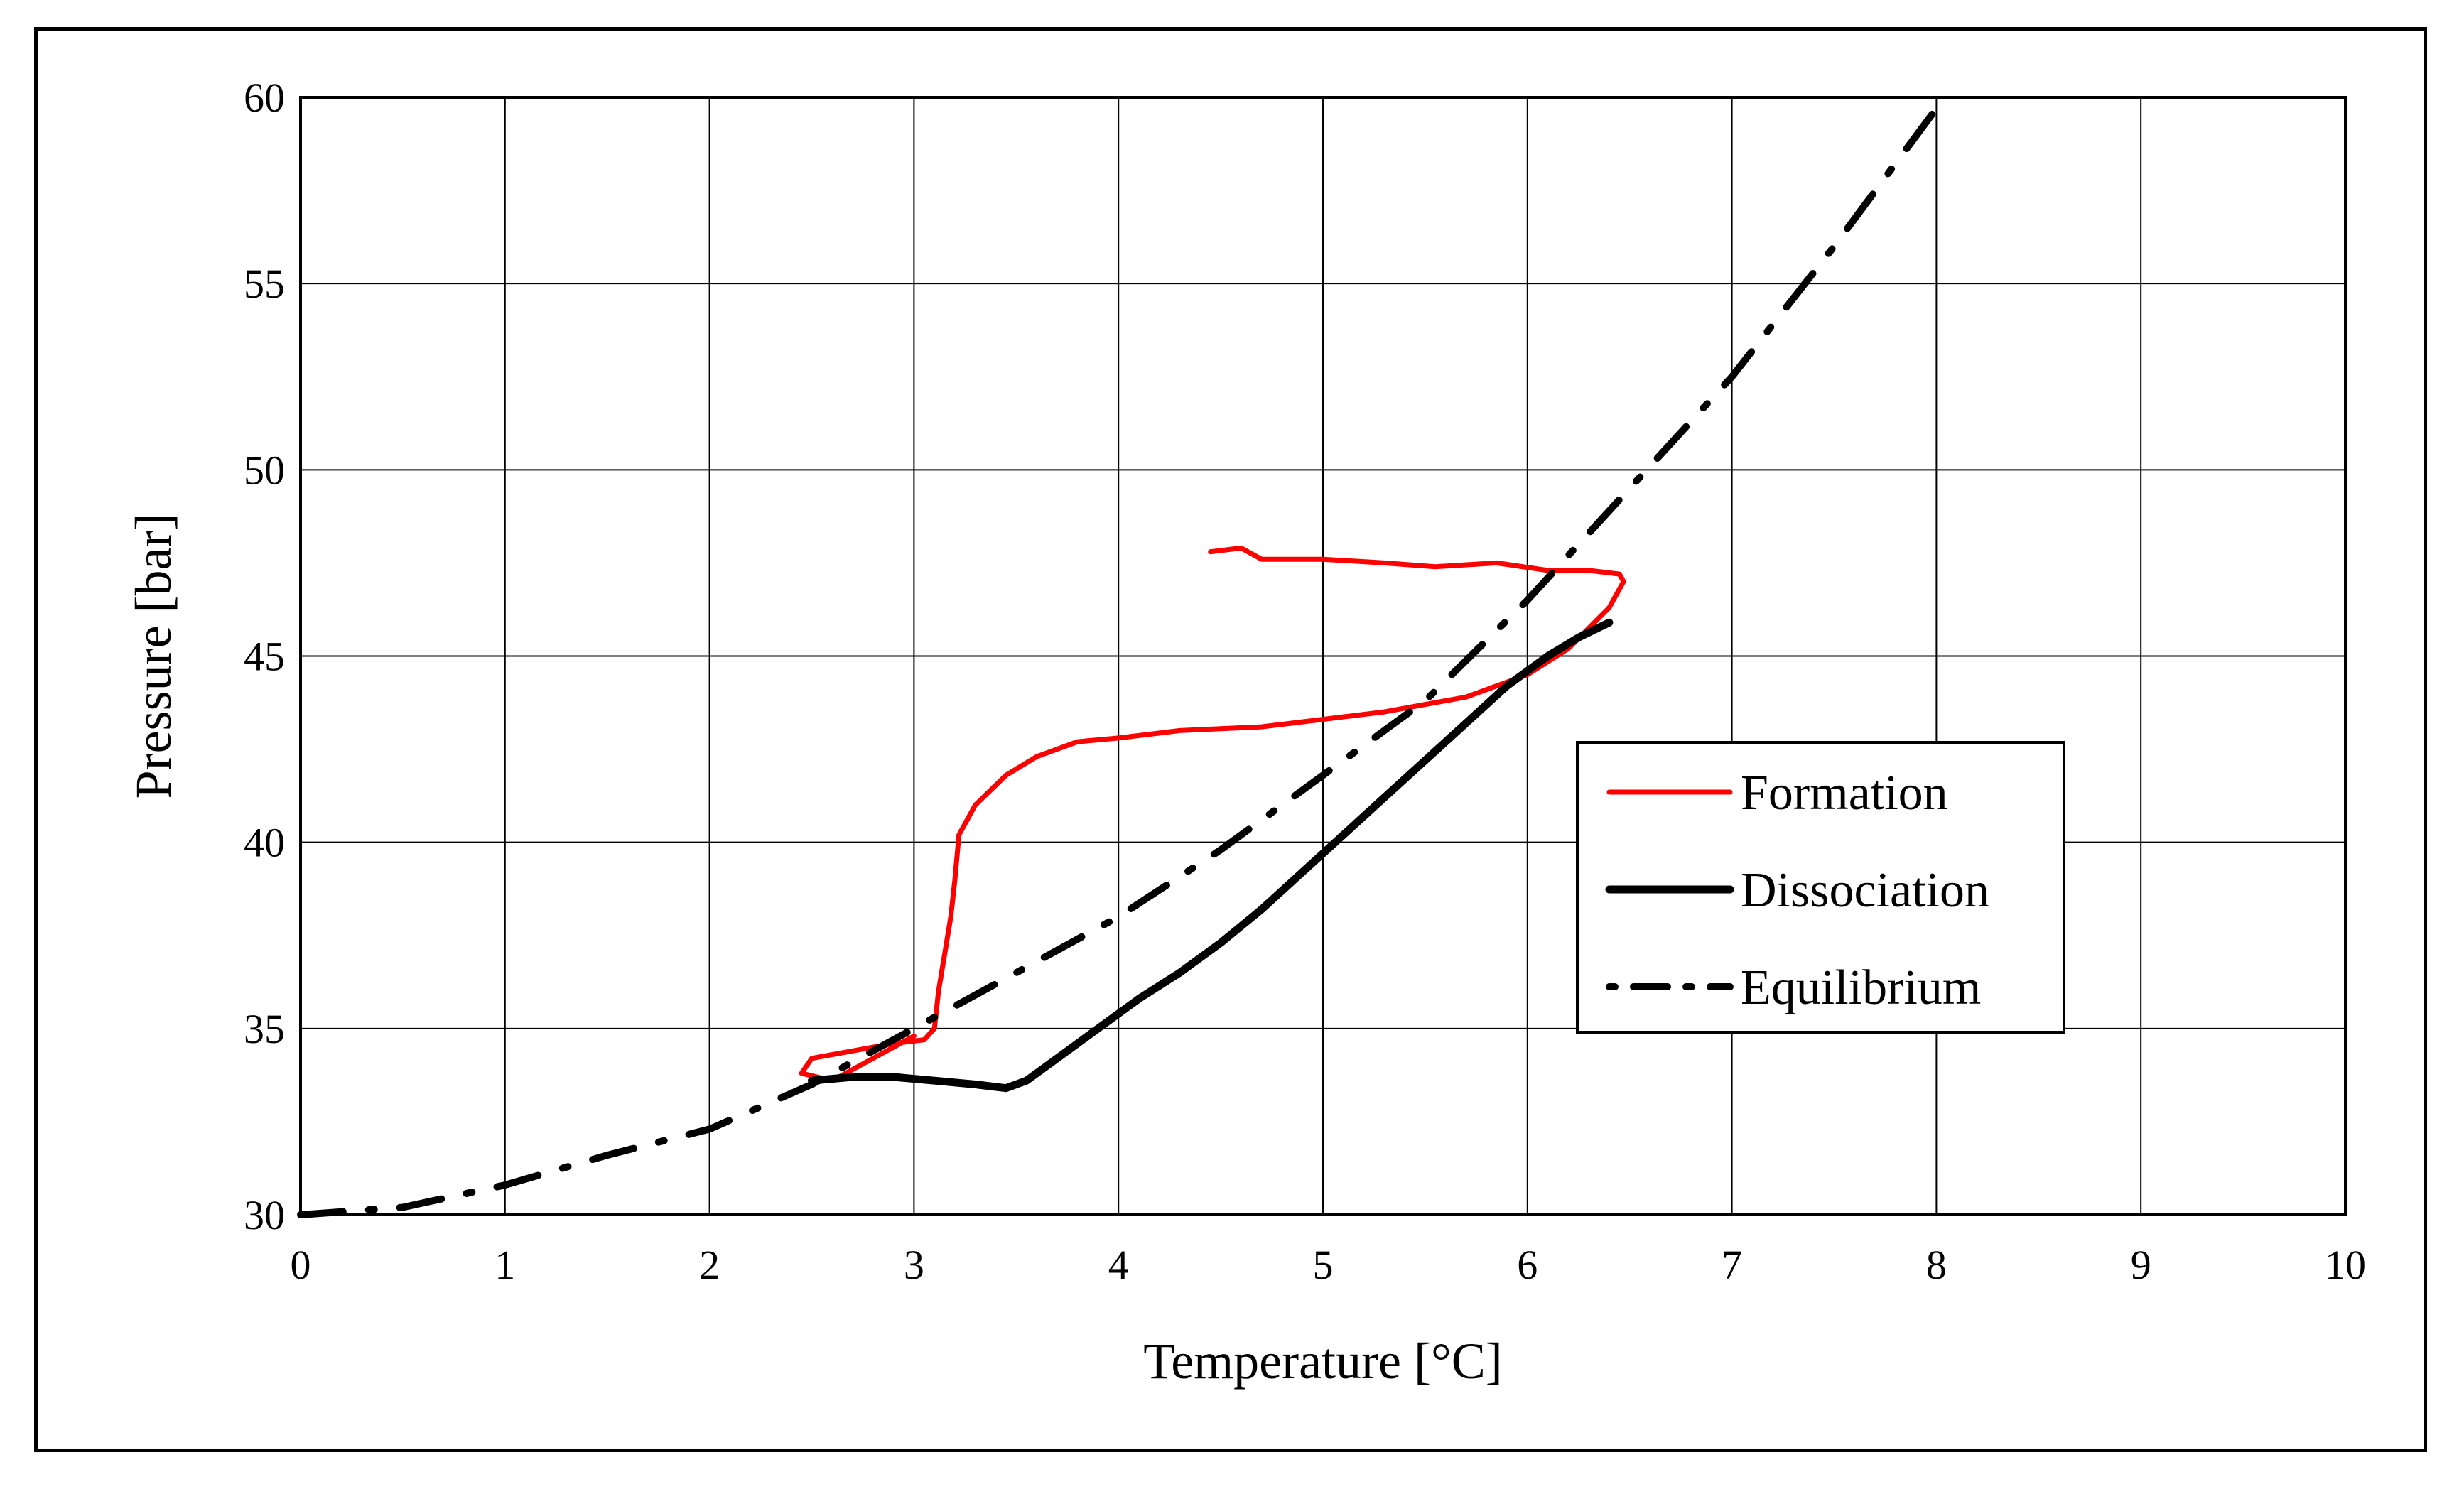 Image resolution: width=2464 pixels, height=1489 pixels. What do you see at coordinates (1861, 988) in the screenshot?
I see `legend-label-equilibrium: Equilibrium` at bounding box center [1861, 988].